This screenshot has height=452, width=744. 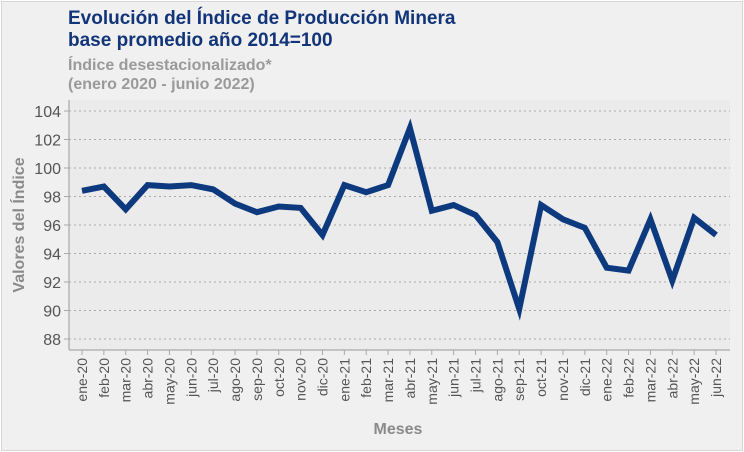 I want to click on x-tick-label: sep-20, so click(x=257, y=379).